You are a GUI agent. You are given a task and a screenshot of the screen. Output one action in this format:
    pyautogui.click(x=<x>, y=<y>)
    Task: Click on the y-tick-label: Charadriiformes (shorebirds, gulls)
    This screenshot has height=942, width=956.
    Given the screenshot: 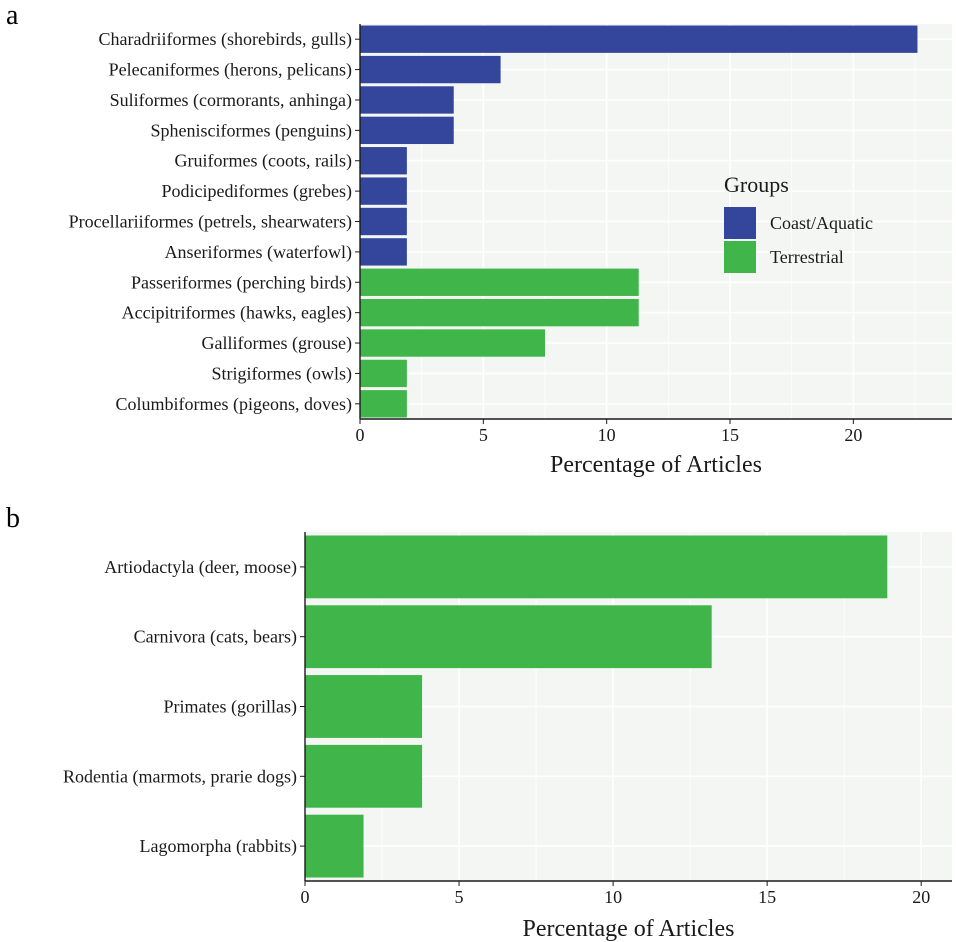 What is the action you would take?
    pyautogui.click(x=225, y=39)
    